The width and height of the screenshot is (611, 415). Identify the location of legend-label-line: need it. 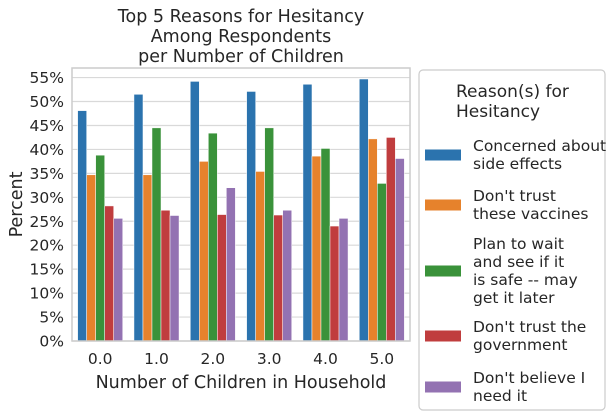
(500, 396).